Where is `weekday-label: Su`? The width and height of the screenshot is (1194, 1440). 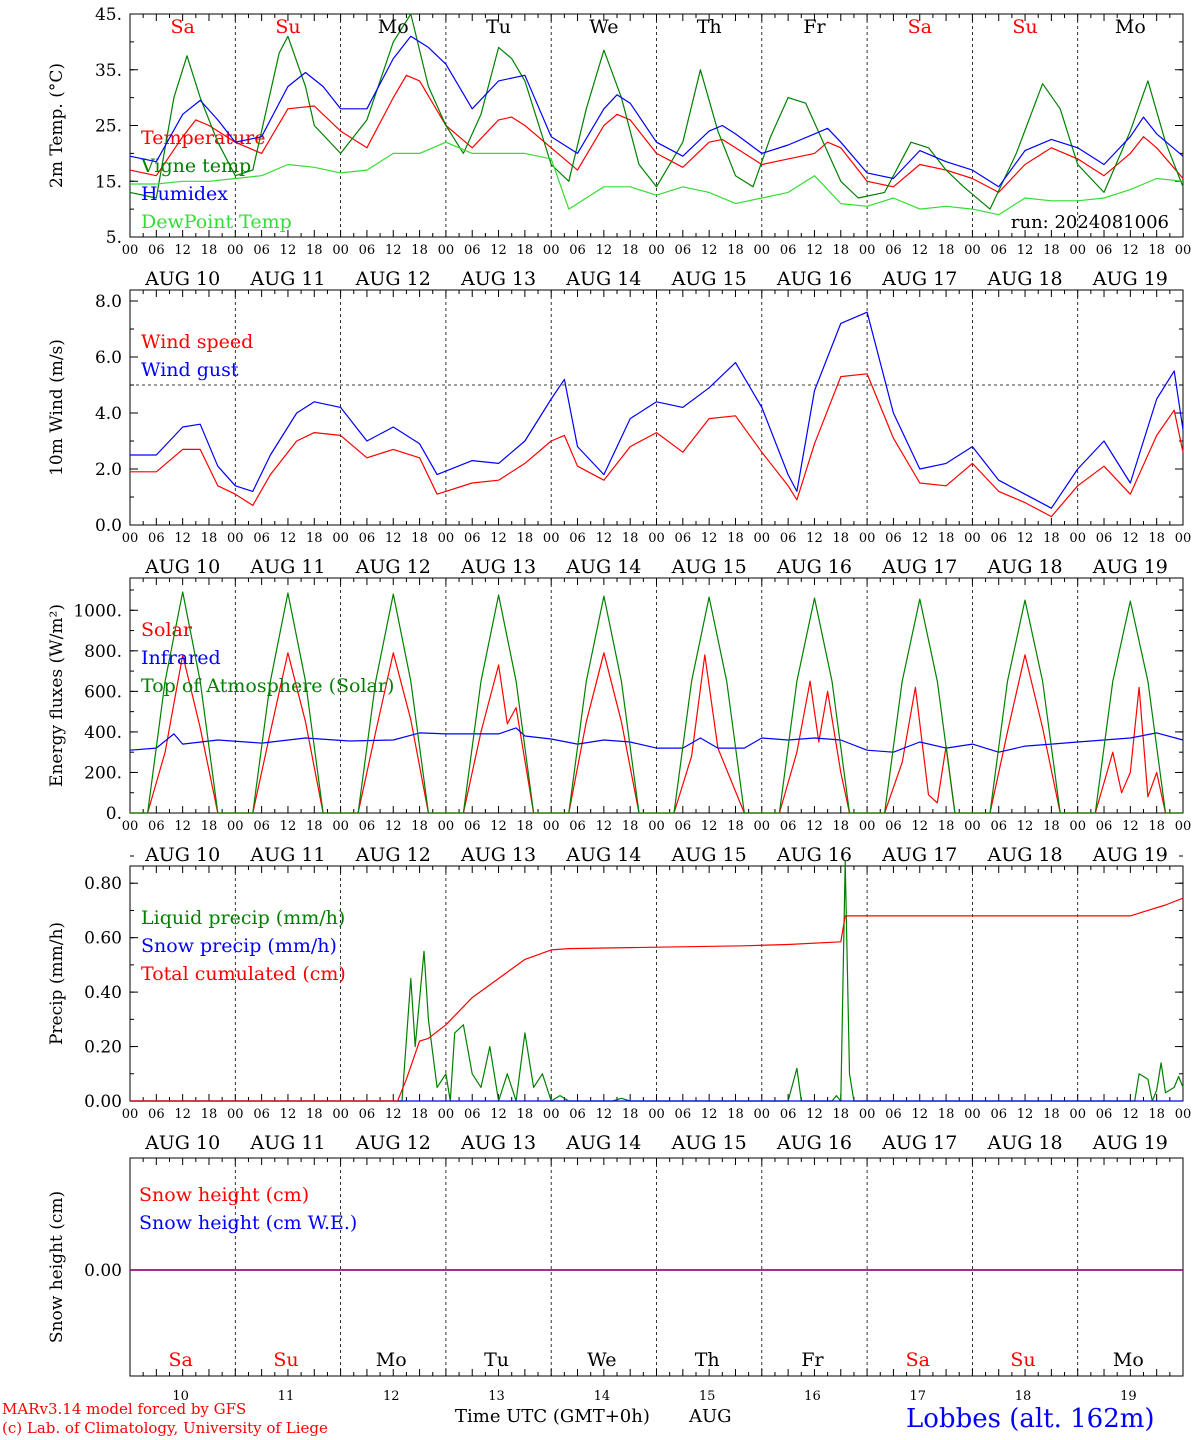
weekday-label: Su is located at coordinates (1022, 1360).